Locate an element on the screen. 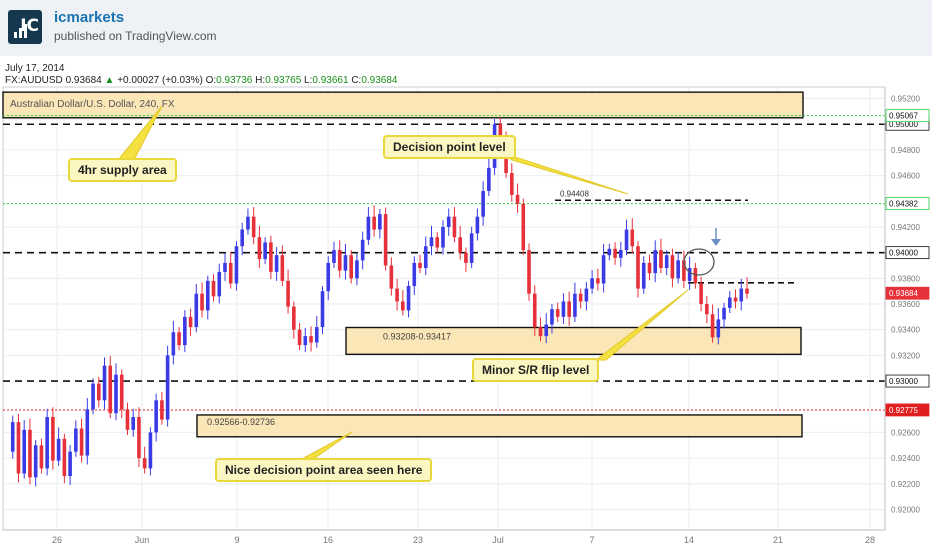  zone-label-mid: 0.93208-0.93417 is located at coordinates (417, 337).